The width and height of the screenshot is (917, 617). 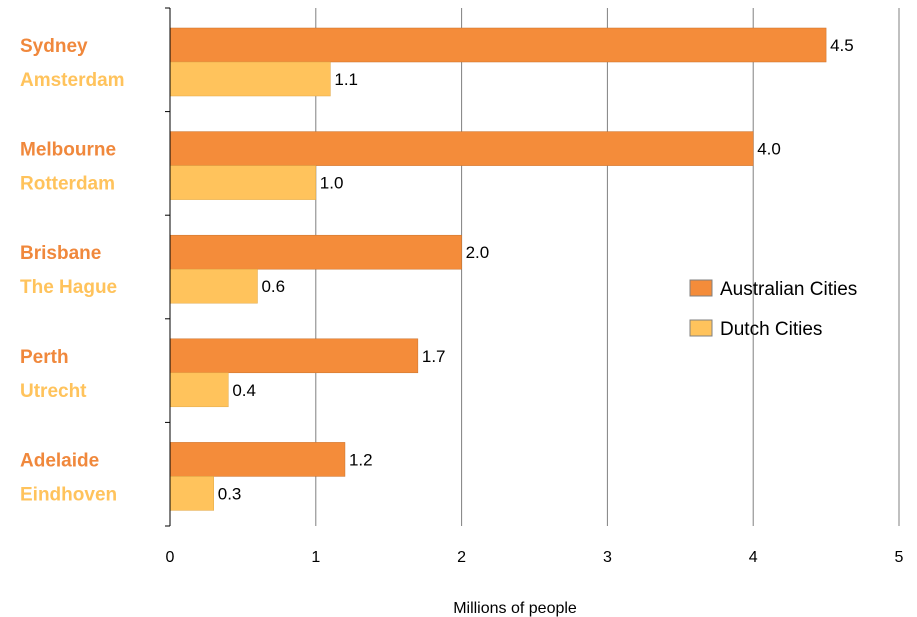 What do you see at coordinates (170, 557) in the screenshot?
I see `x-tick-label: 0` at bounding box center [170, 557].